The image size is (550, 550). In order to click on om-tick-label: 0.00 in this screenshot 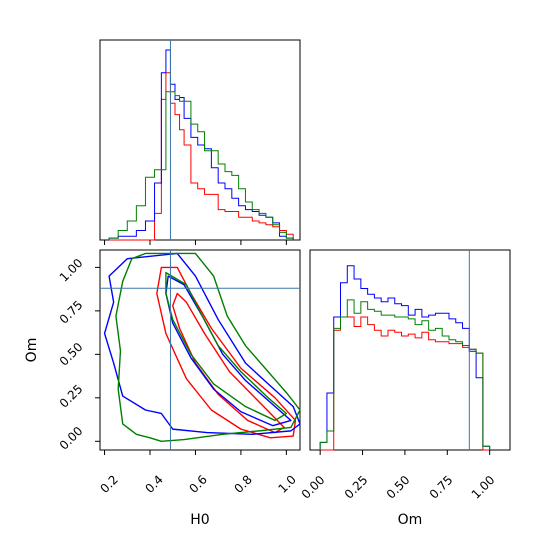, I will do `click(313, 487)`.